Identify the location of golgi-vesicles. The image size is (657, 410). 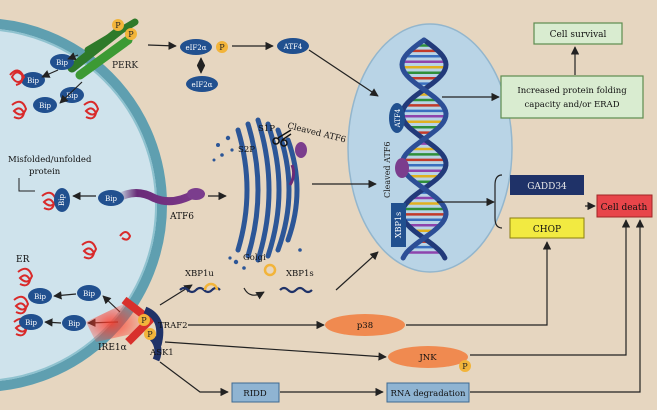
(257, 202).